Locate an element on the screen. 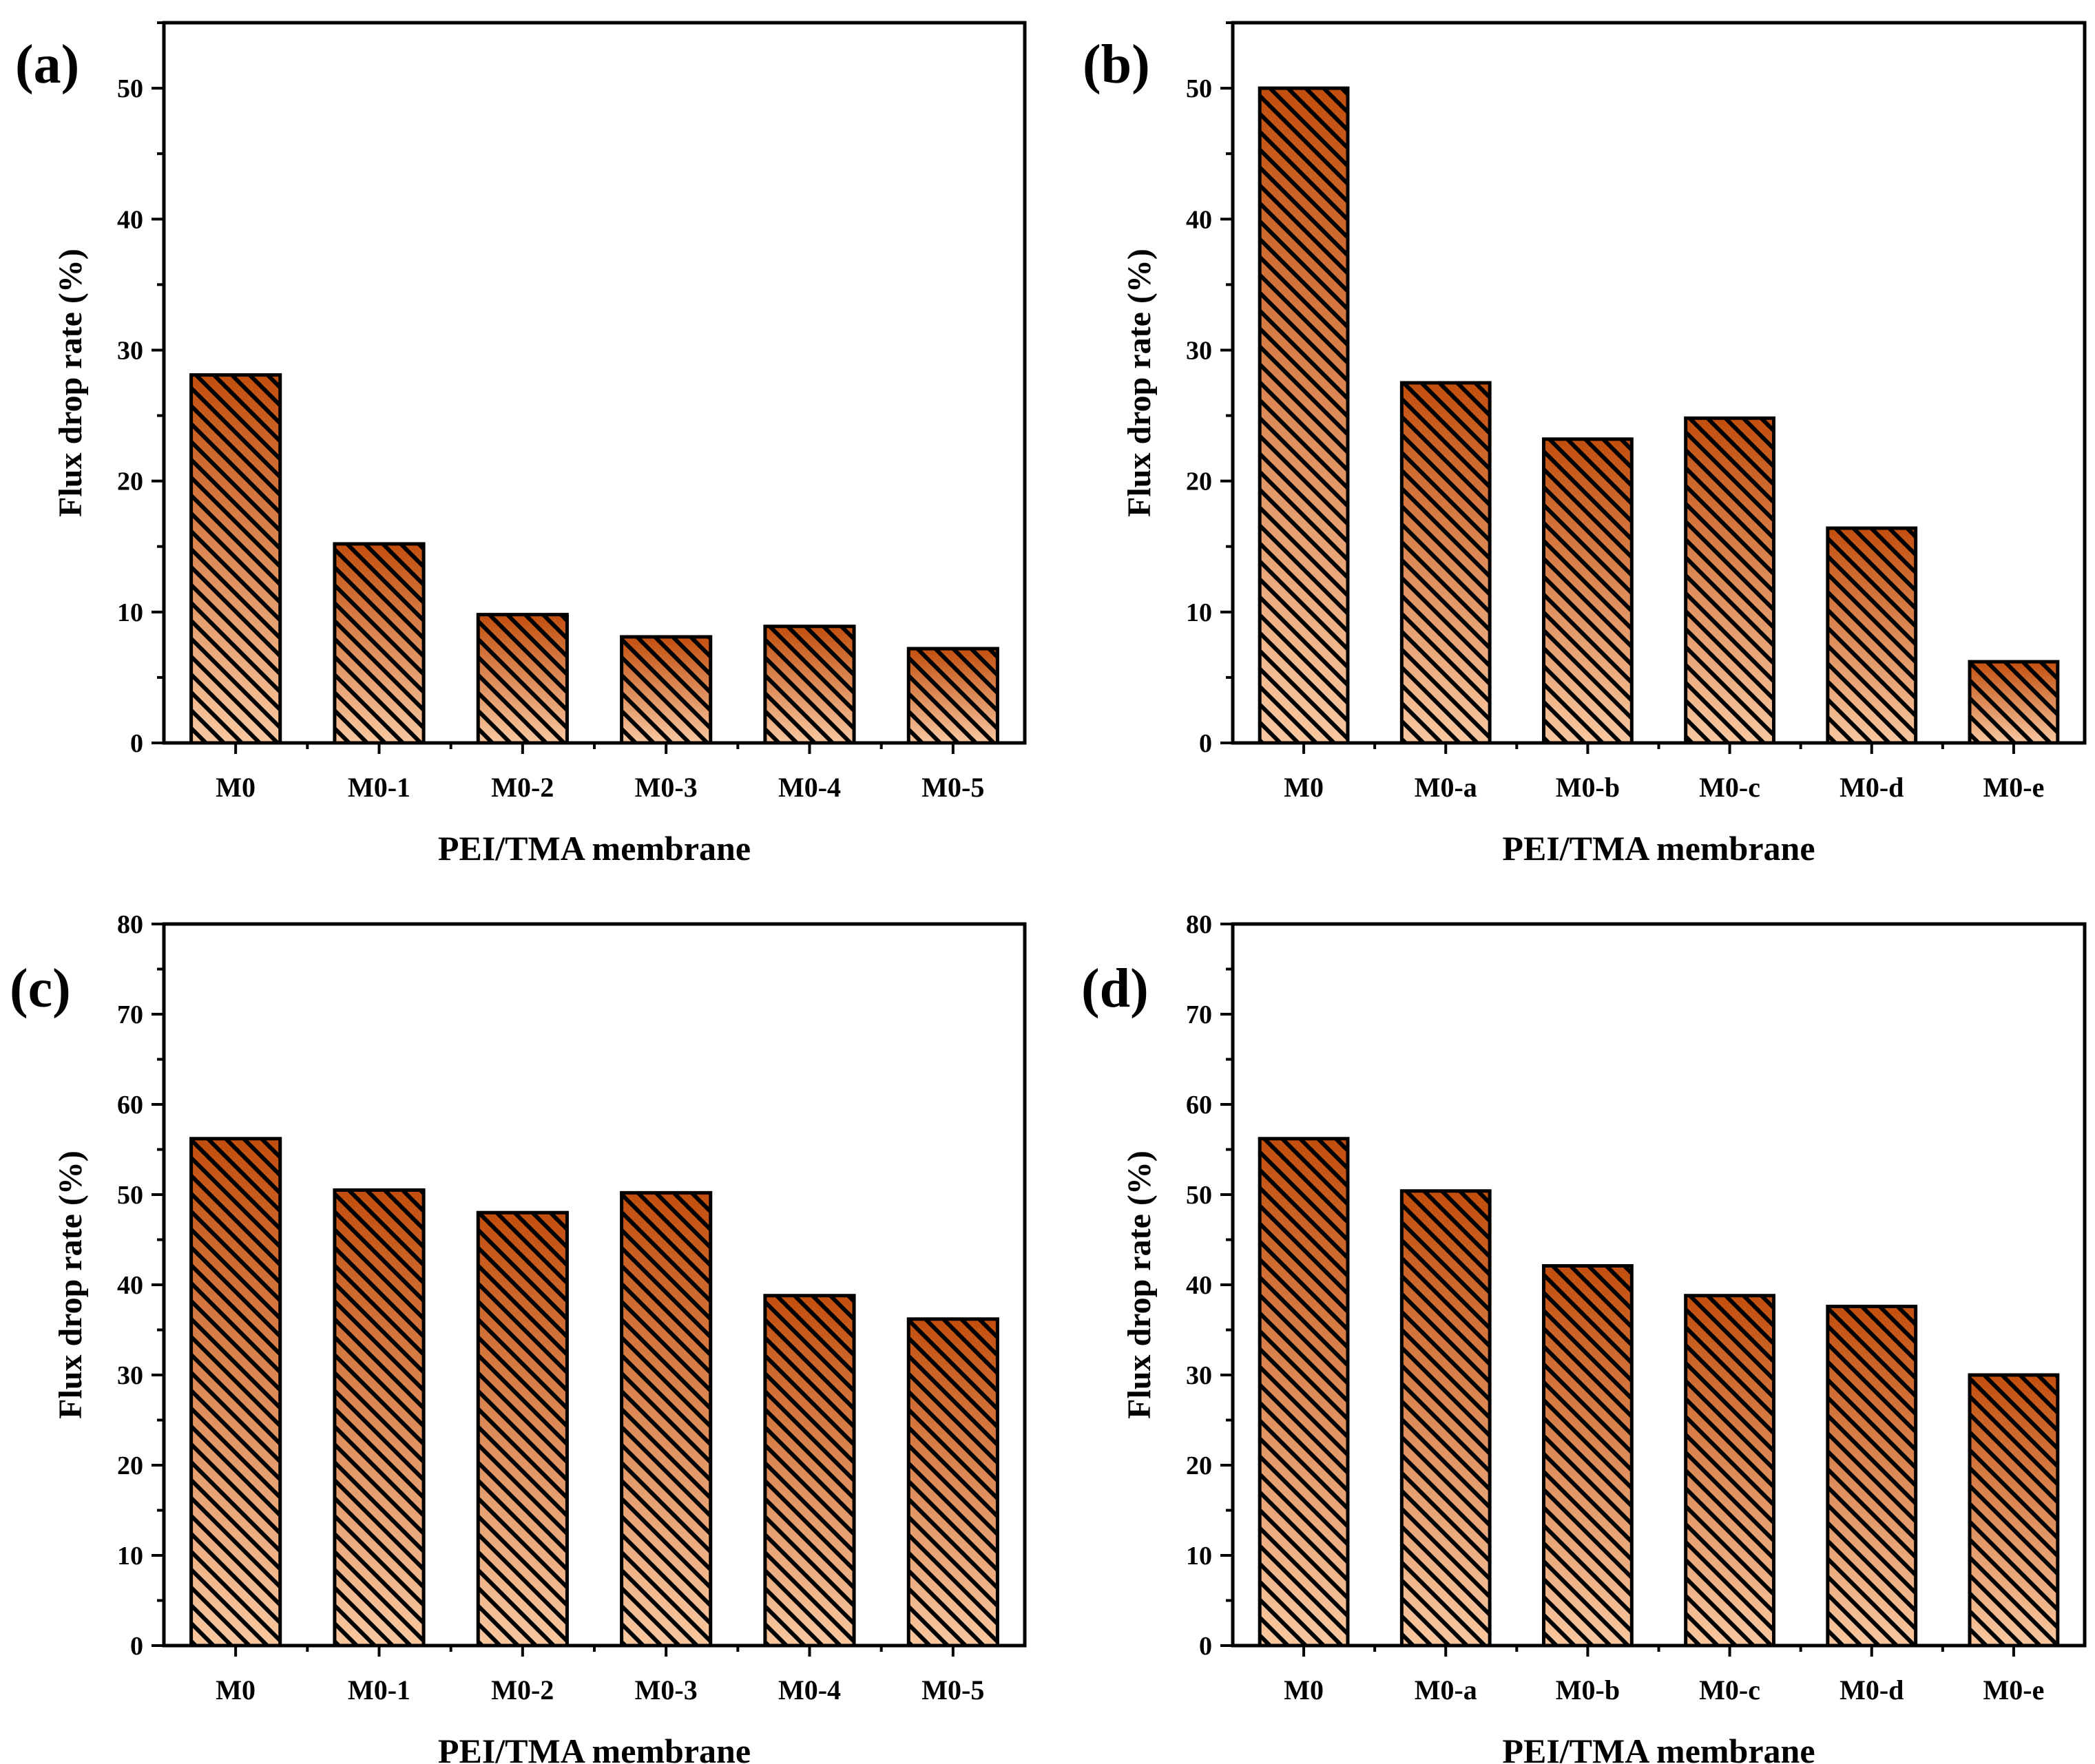 Image resolution: width=2095 pixels, height=1764 pixels. x-tick-label: M0-2 is located at coordinates (522, 787).